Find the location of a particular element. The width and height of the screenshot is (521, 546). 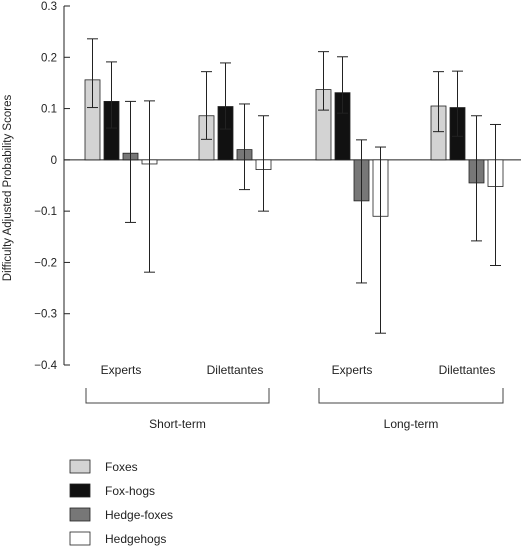

legend-label: Hedgehogs is located at coordinates (135, 539).